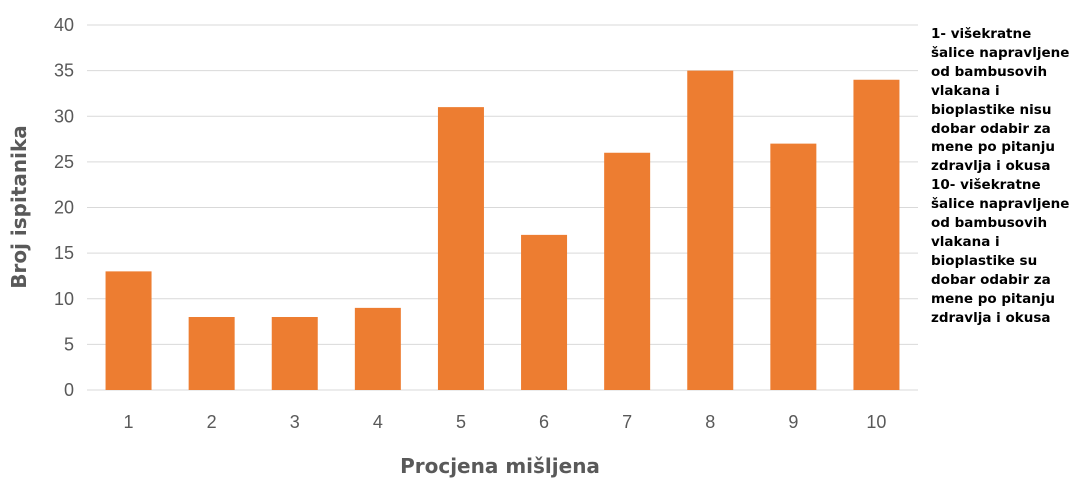 This screenshot has width=1085, height=480. What do you see at coordinates (461, 422) in the screenshot?
I see `x-tick-label: 5` at bounding box center [461, 422].